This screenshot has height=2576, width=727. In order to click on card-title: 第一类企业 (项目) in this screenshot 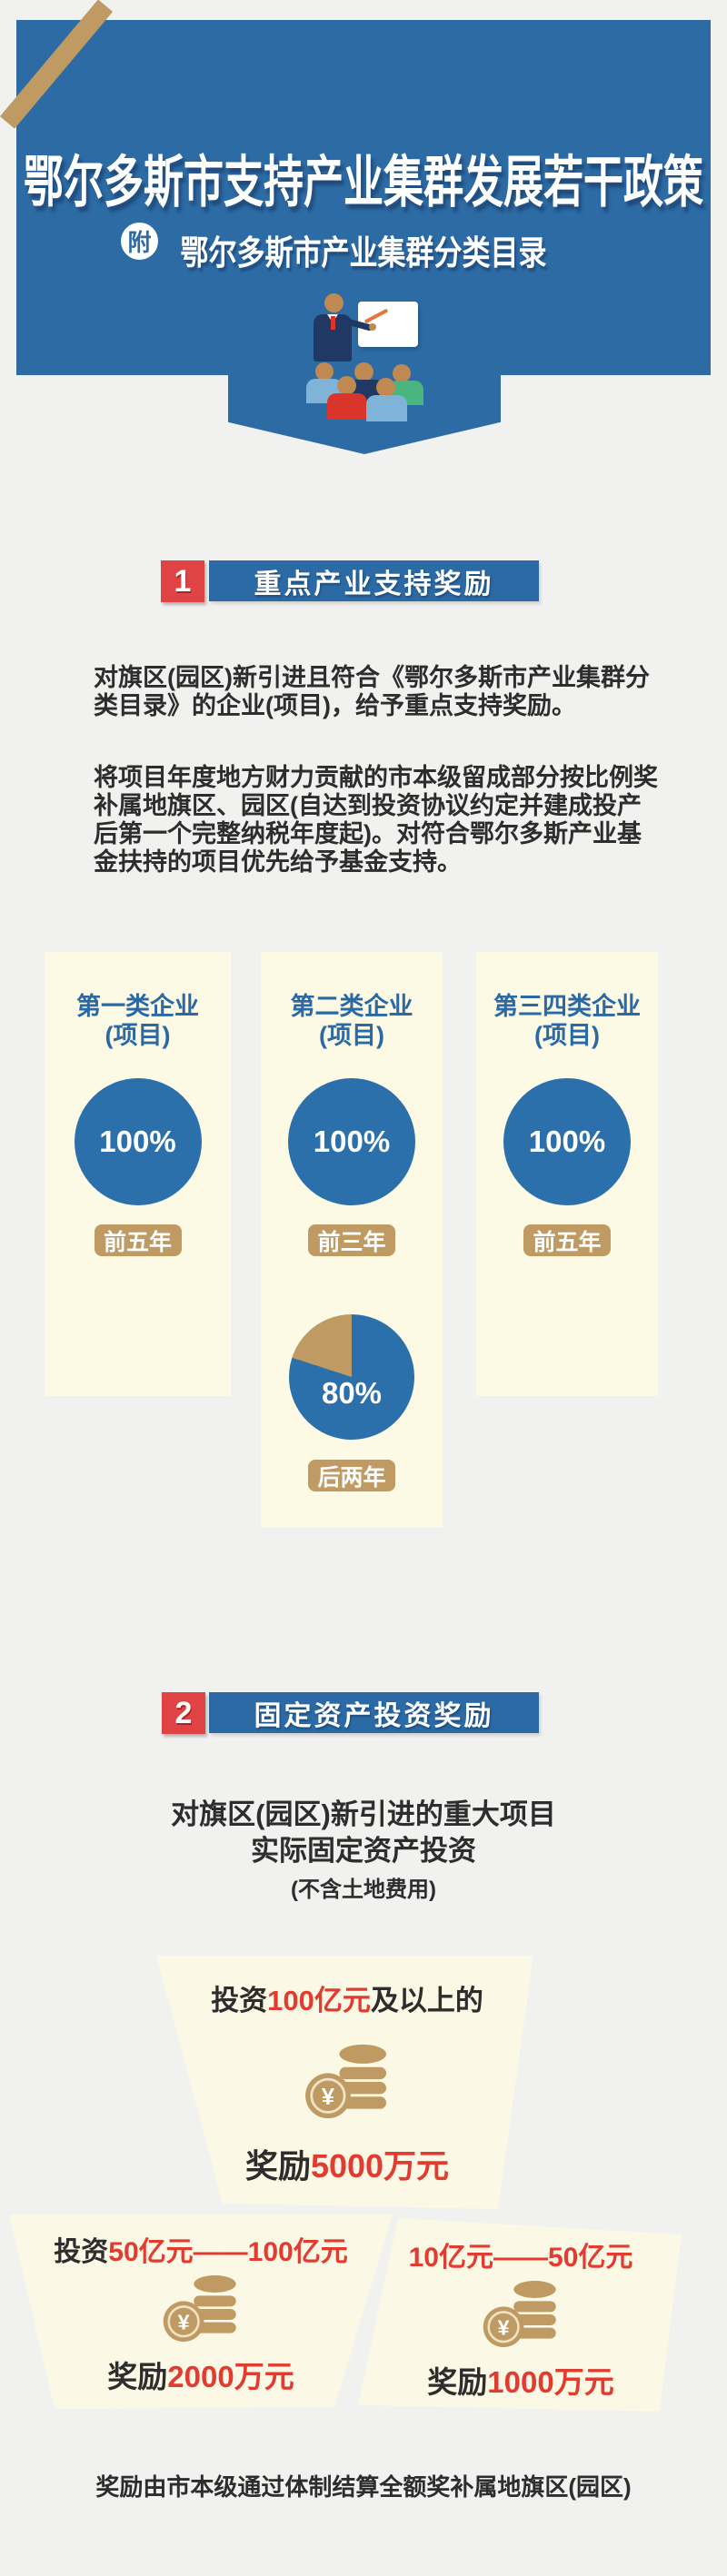, I will do `click(138, 1021)`.